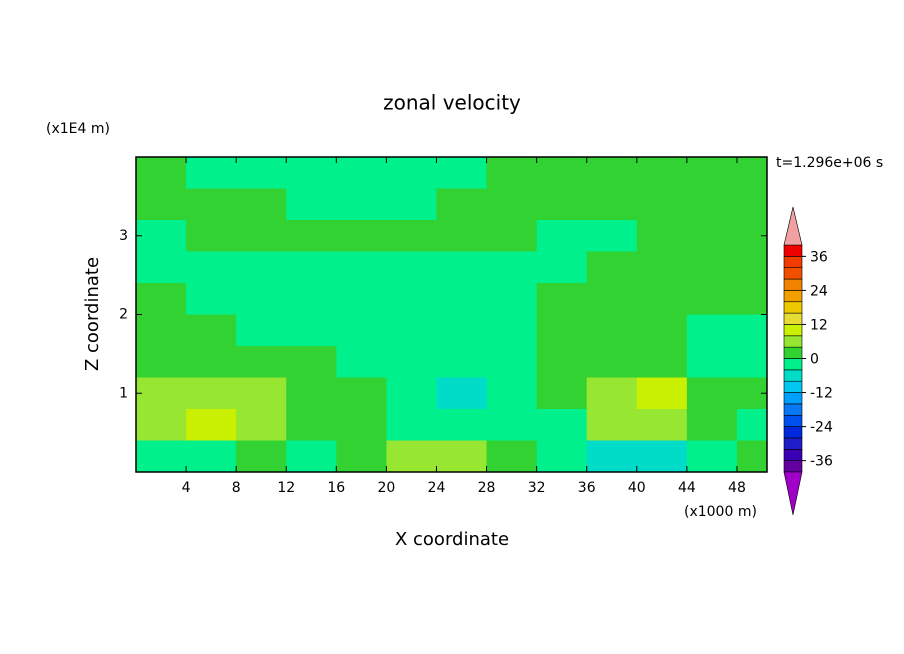 This screenshot has height=654, width=904. Describe the element at coordinates (821, 394) in the screenshot. I see `colorbar-tick-label: -12` at that location.